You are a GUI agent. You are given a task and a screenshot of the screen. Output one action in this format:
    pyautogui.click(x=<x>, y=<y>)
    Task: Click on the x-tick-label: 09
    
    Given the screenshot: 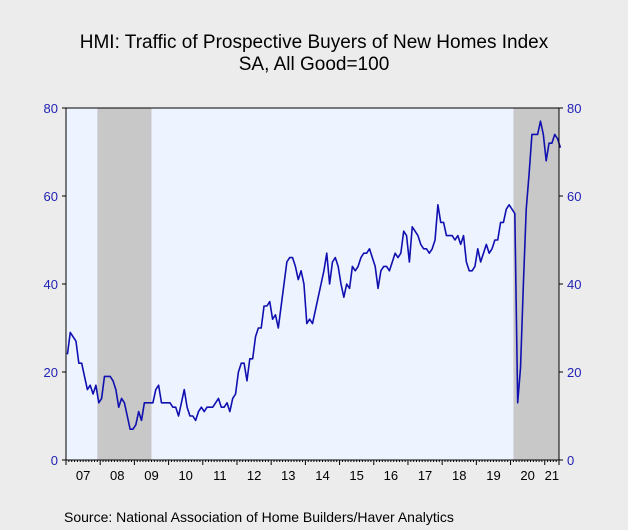 What is the action you would take?
    pyautogui.click(x=151, y=475)
    